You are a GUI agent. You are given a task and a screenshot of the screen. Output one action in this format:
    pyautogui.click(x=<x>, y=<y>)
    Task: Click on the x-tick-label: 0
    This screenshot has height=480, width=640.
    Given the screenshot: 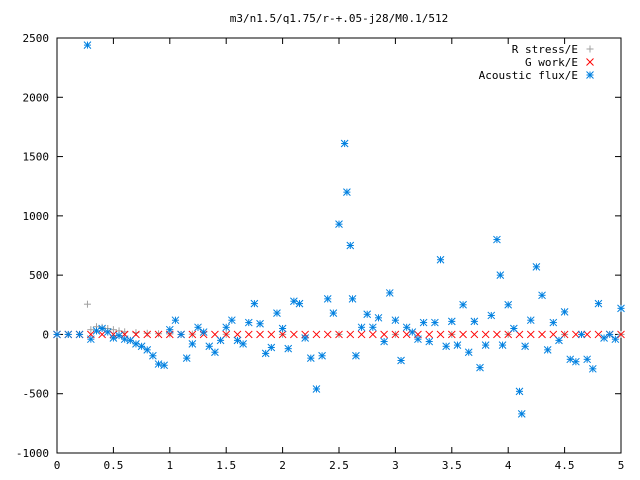 What is the action you would take?
    pyautogui.click(x=57, y=465)
    